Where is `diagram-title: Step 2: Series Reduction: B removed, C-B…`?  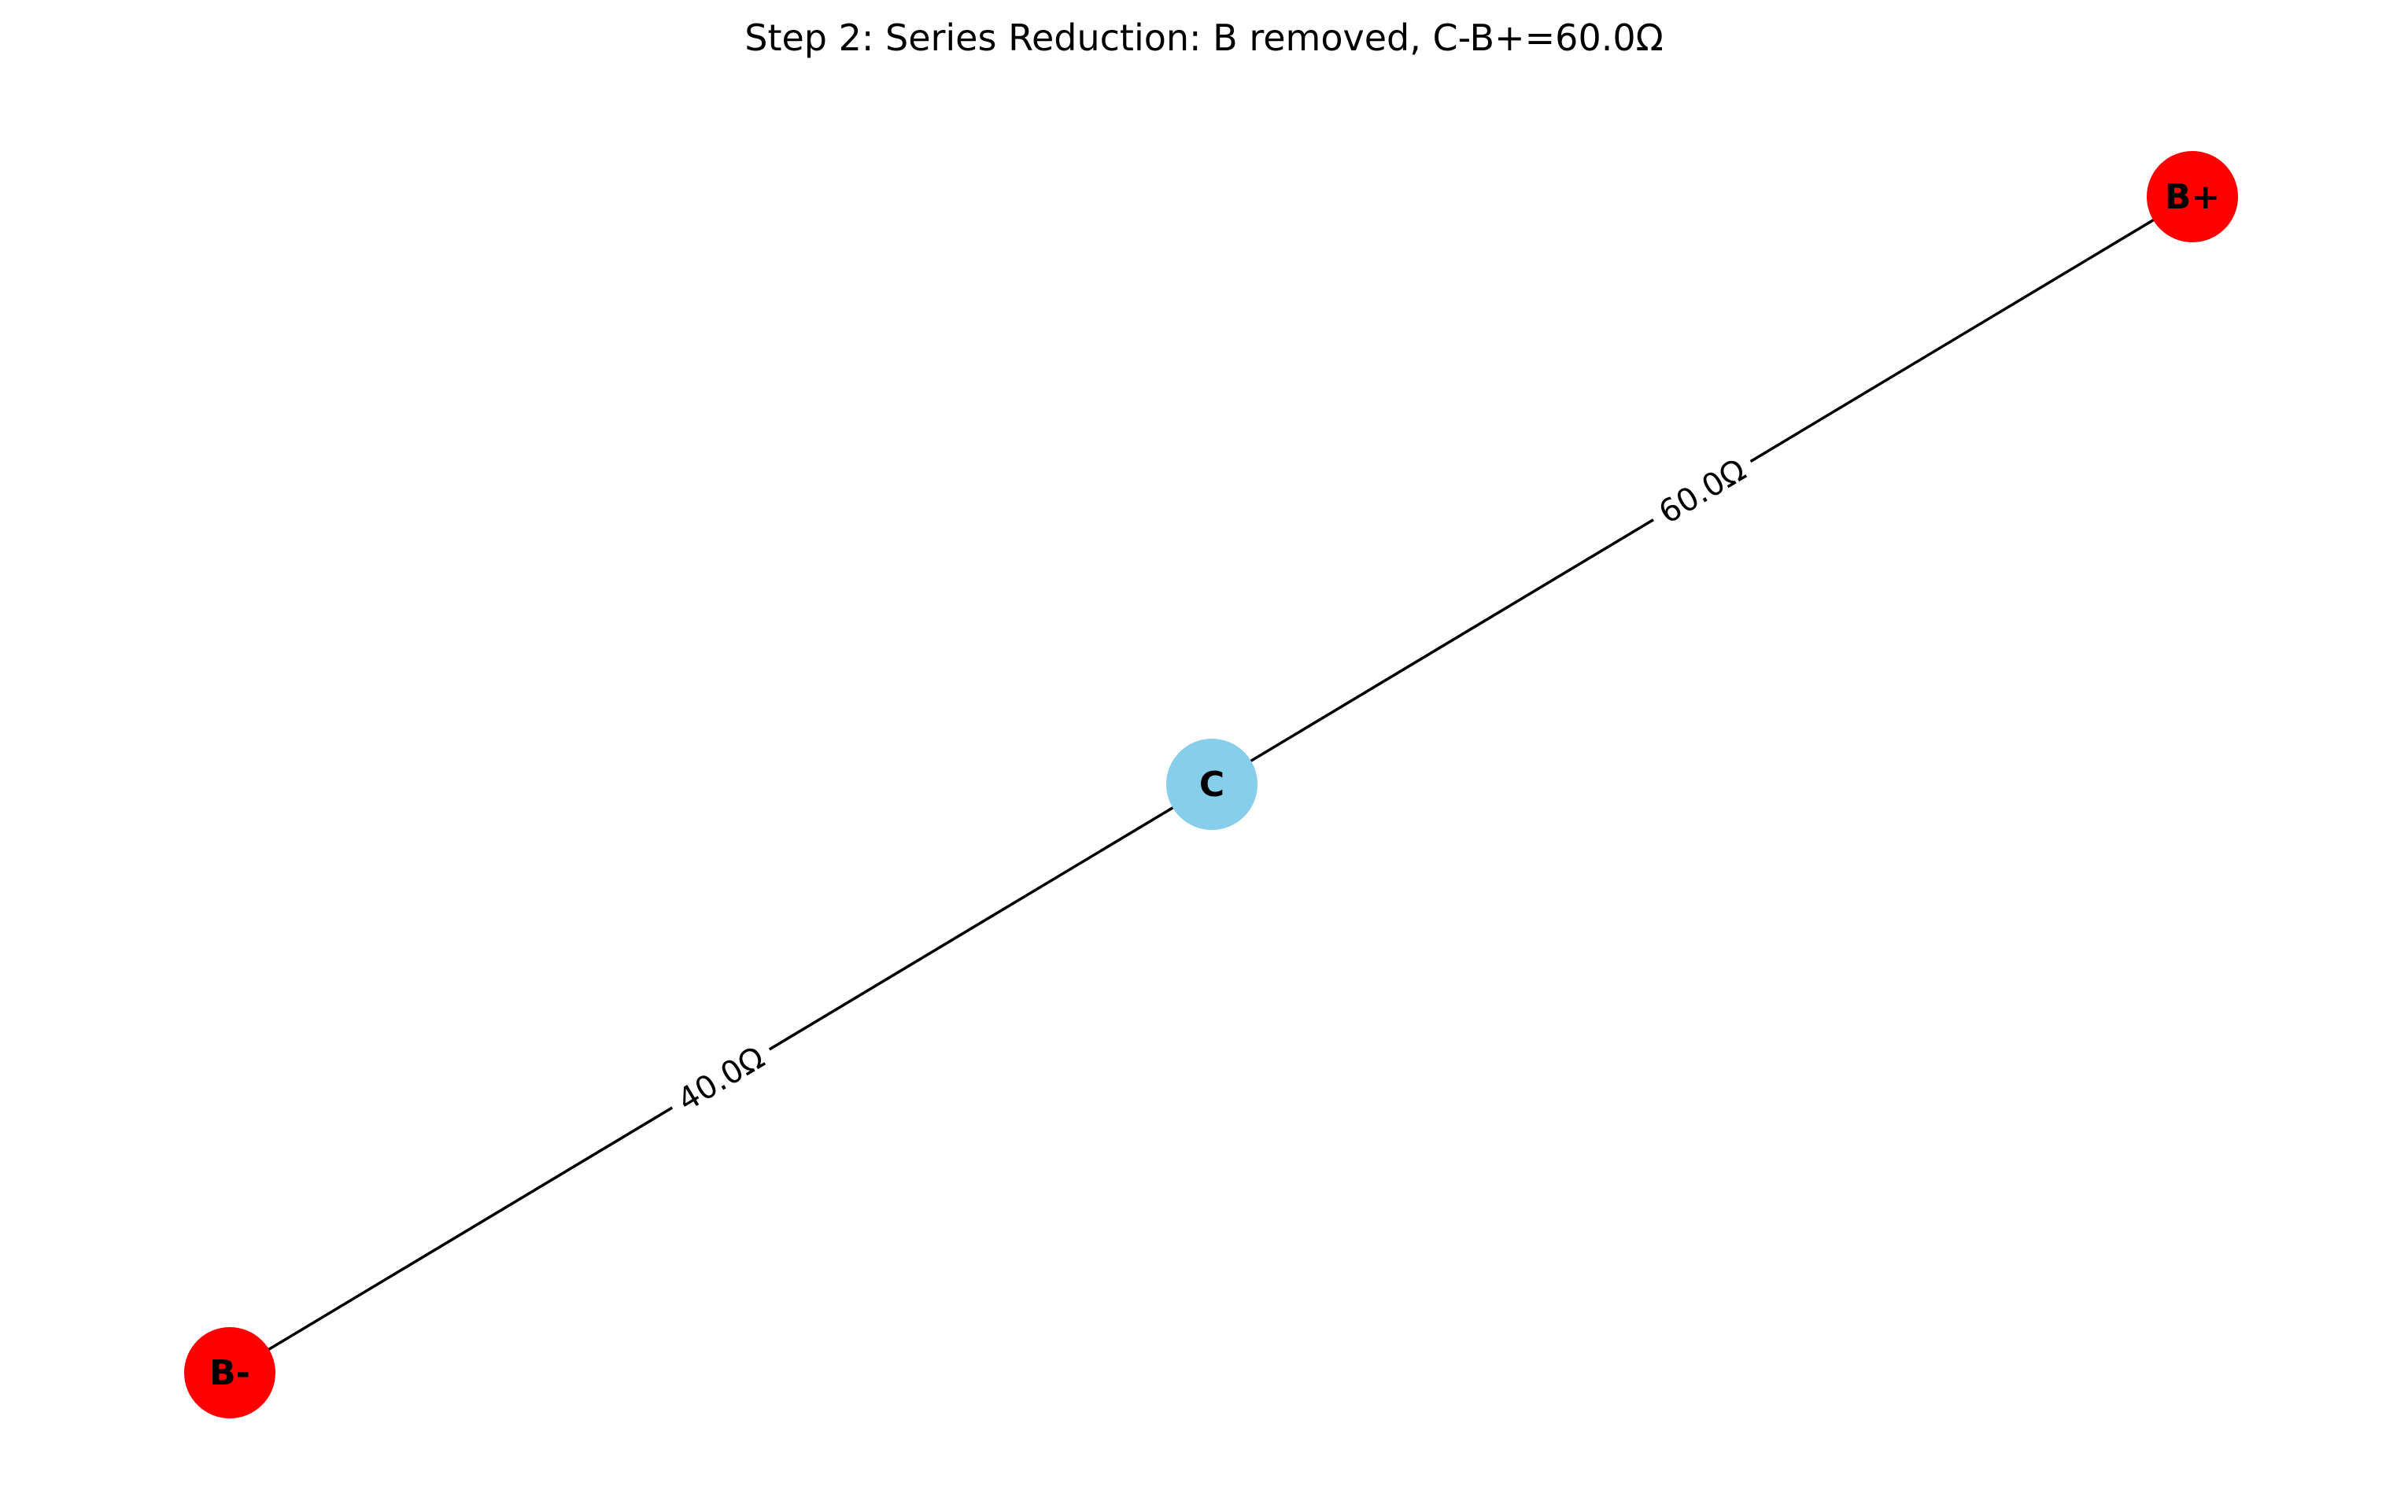
diagram-title: Step 2: Series Reduction: B removed, C-B… is located at coordinates (1204, 38).